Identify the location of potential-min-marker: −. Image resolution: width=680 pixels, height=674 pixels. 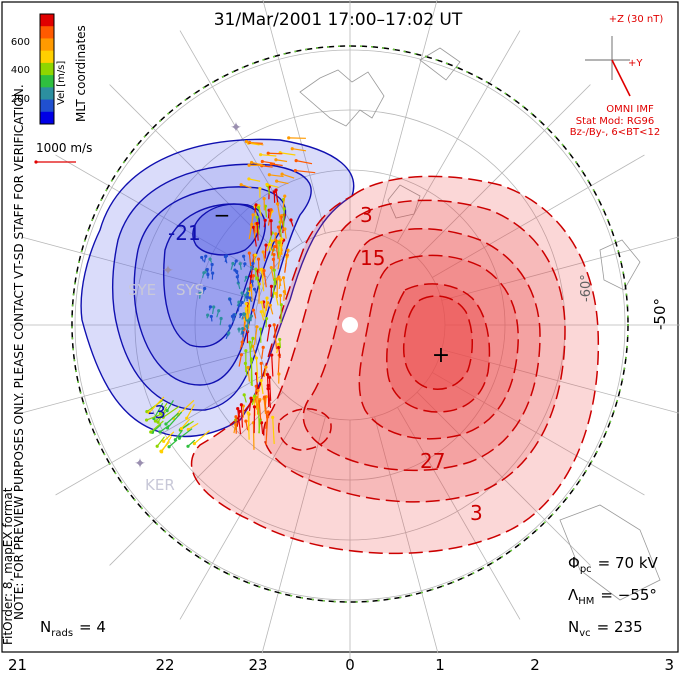
(222, 215).